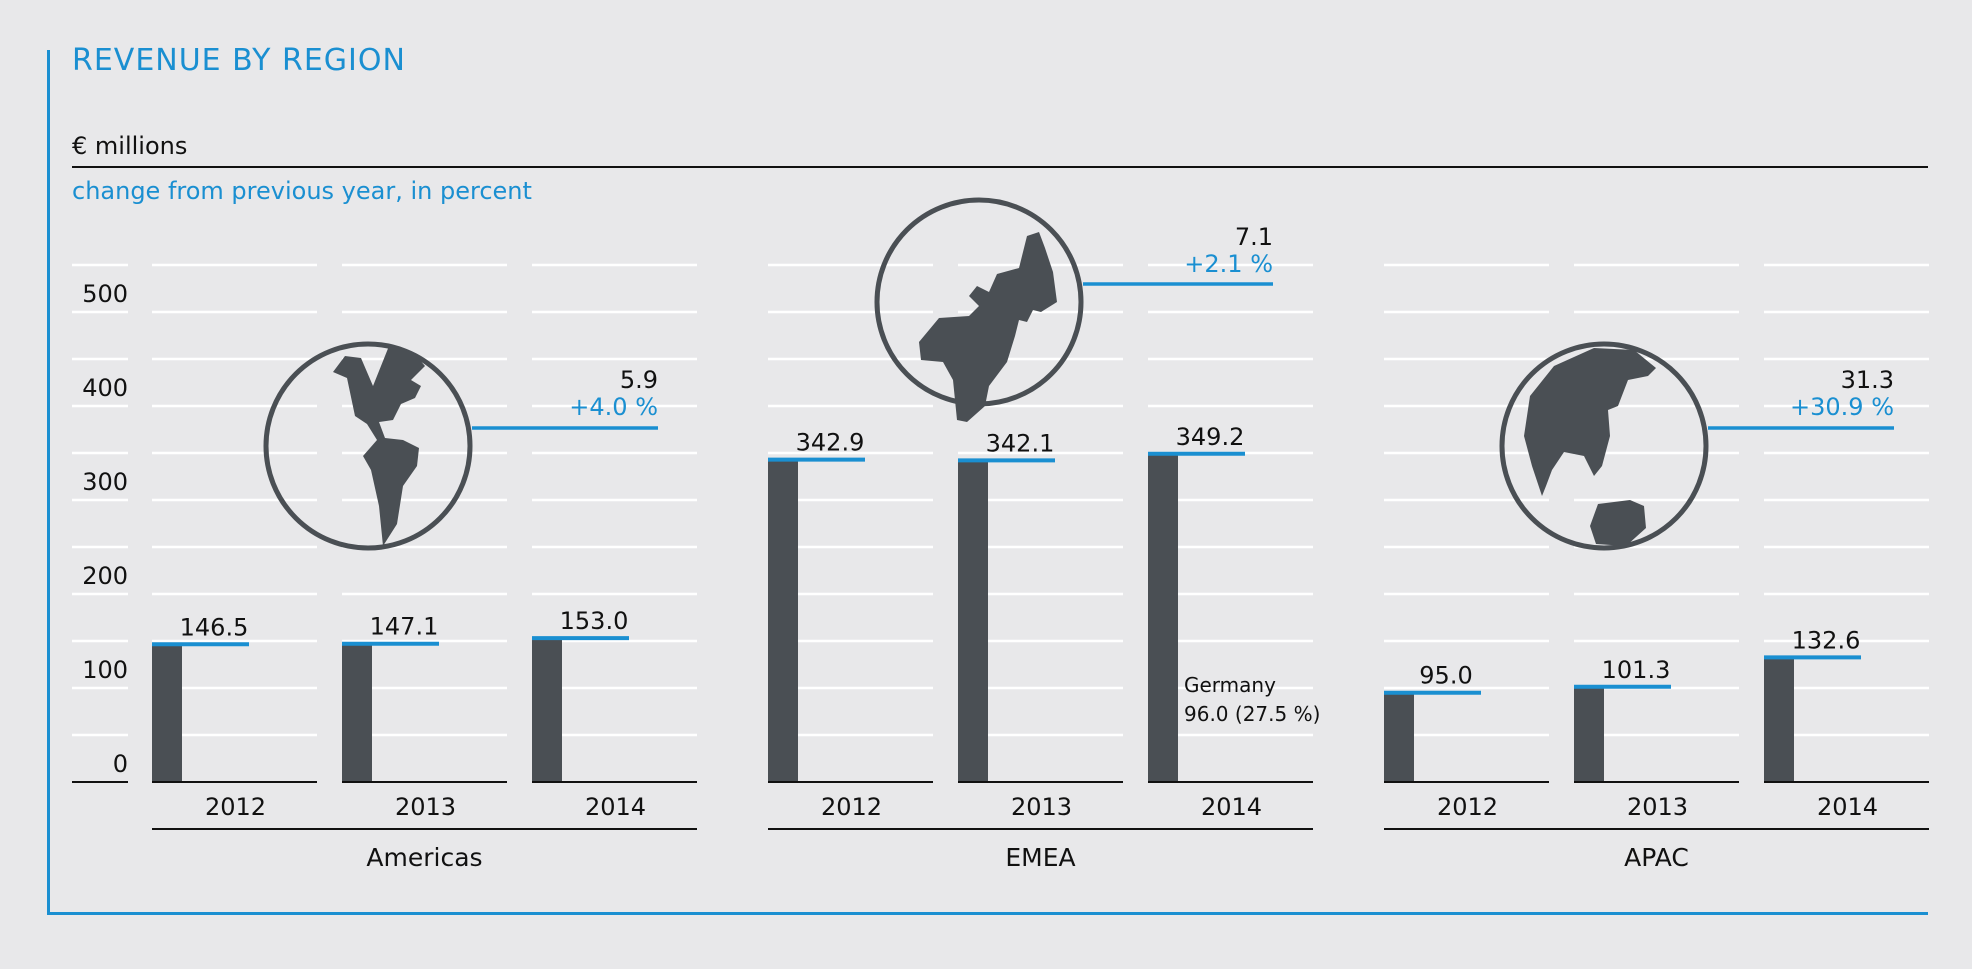  Describe the element at coordinates (105, 576) in the screenshot. I see `y-tick-label: 200` at that location.